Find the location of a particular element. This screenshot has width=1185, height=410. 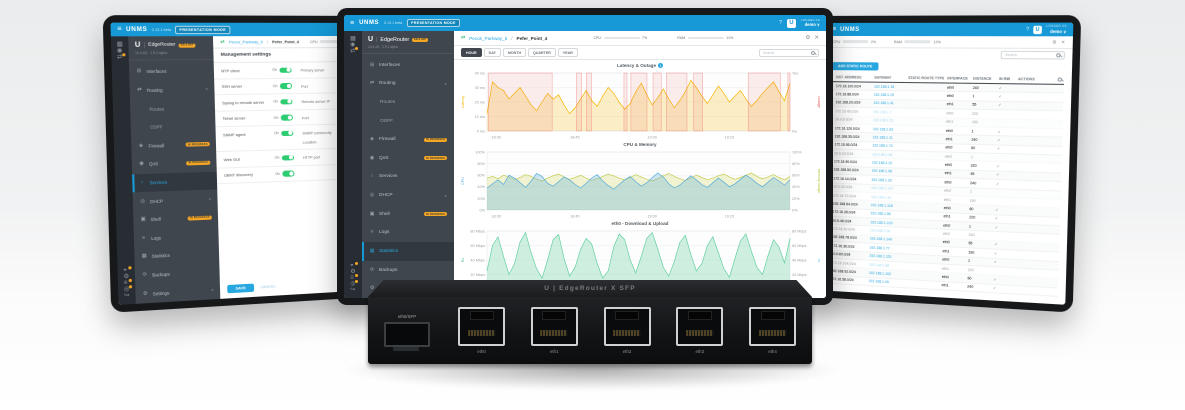

gateway-link: 192.168.1.11 is located at coordinates (882, 137).